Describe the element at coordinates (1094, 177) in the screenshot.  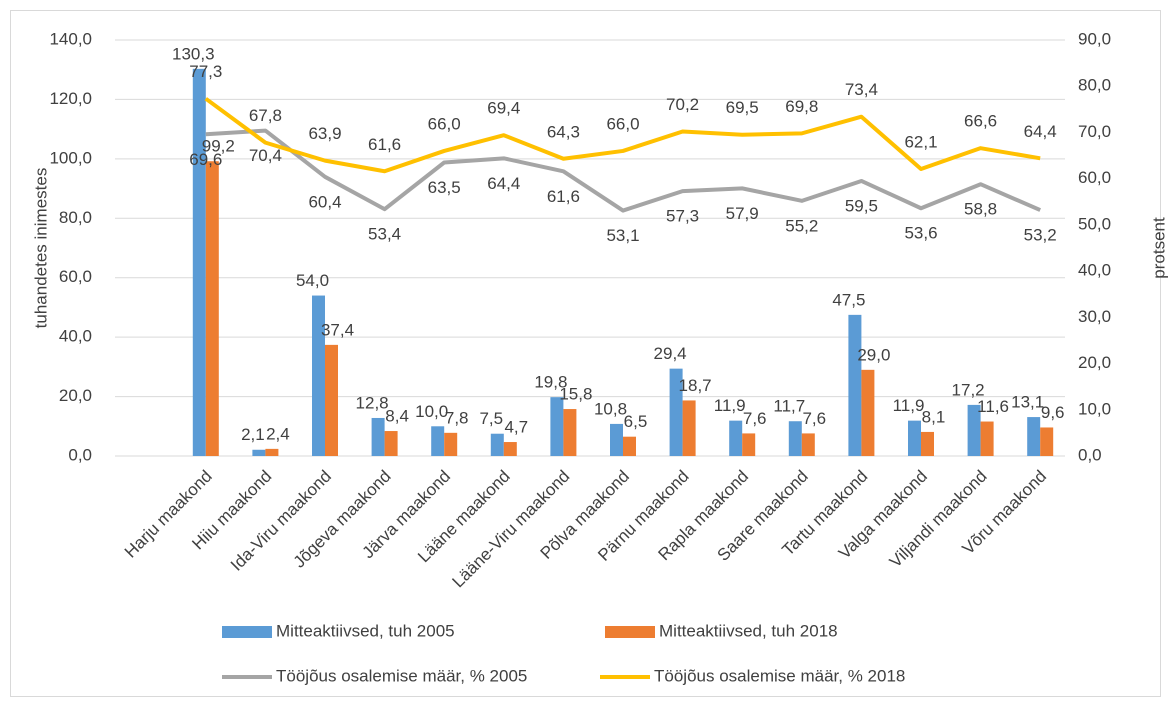
I see `y2-tick-label: 60,0` at that location.